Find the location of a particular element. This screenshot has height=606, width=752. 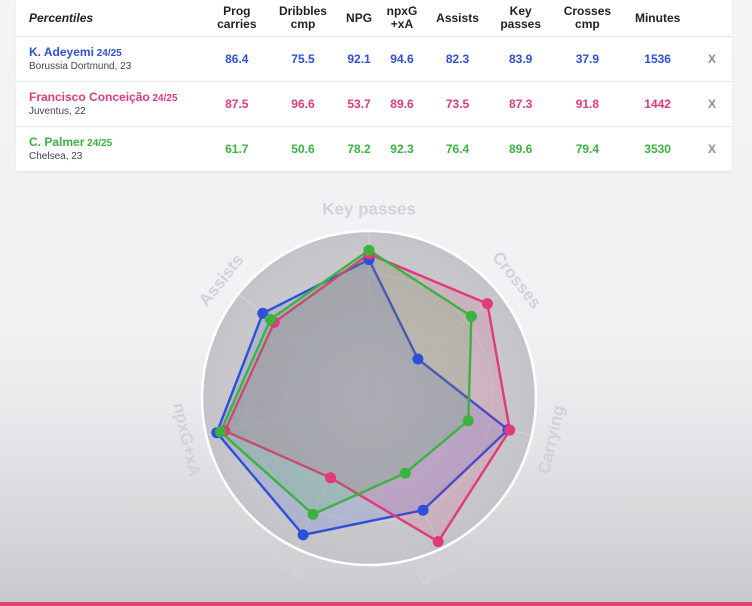

stat-cell: 73.5 is located at coordinates (457, 104).